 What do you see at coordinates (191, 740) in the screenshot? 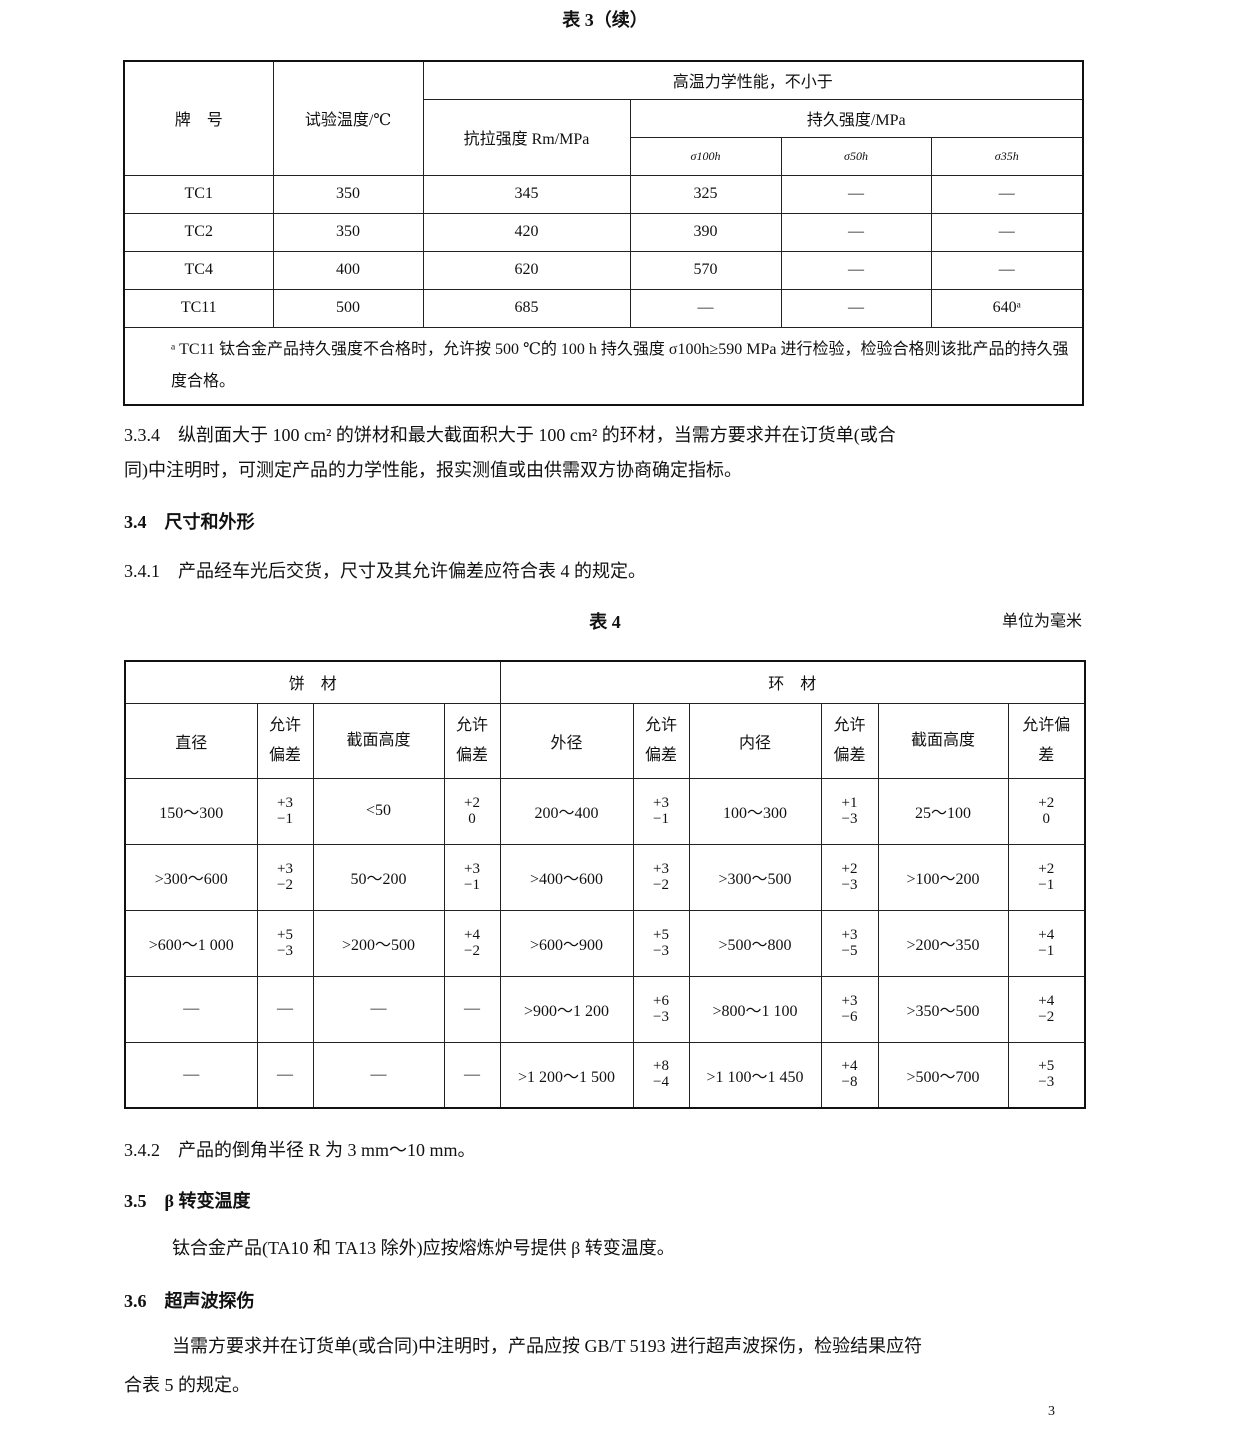
I see `column-header: 直径` at bounding box center [191, 740].